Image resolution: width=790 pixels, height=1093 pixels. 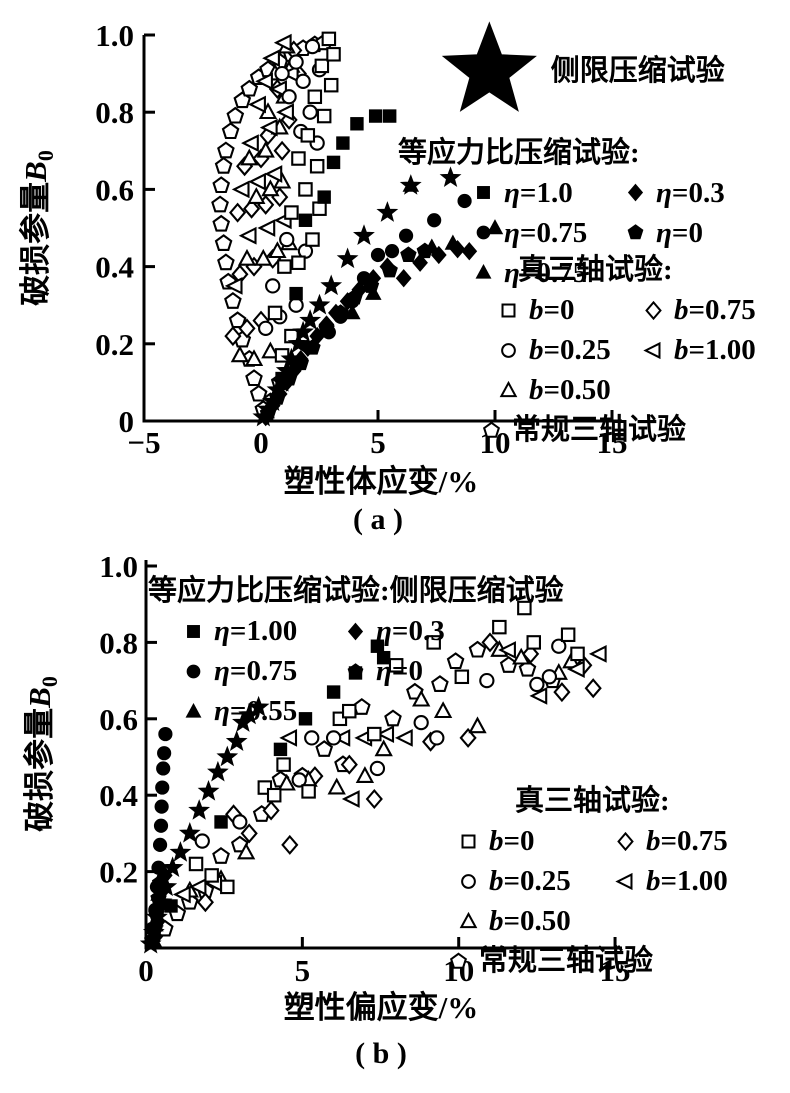 I want to click on legend-item: b=0.25, so click(x=567, y=350).